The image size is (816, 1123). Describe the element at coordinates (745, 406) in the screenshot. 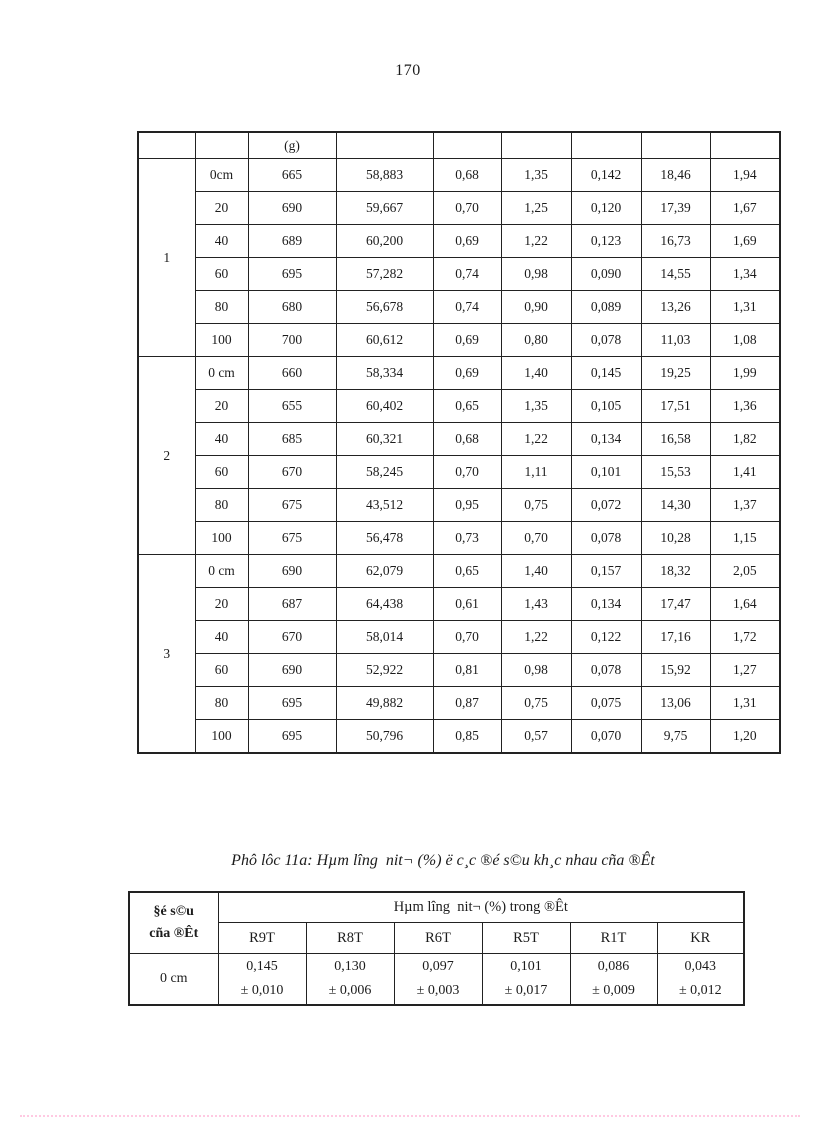

I see `table-cell: 1,36` at that location.